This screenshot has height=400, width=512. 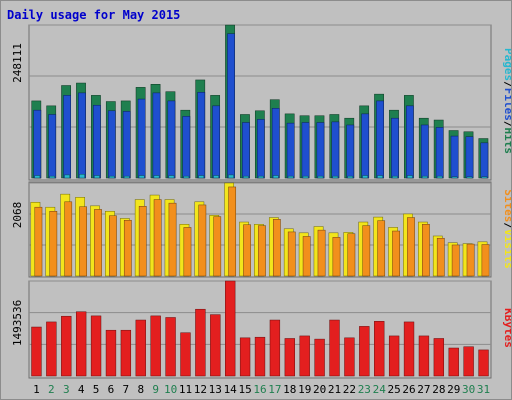 I want to click on legend-item: /, so click(x=506, y=84).